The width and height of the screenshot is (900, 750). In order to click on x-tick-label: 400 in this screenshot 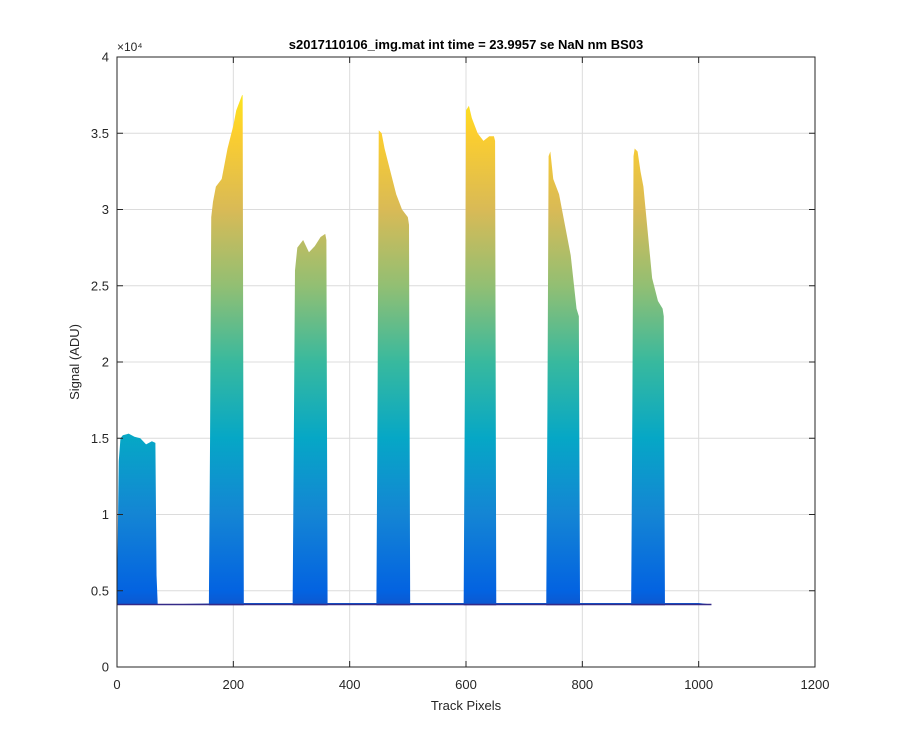, I will do `click(350, 684)`.